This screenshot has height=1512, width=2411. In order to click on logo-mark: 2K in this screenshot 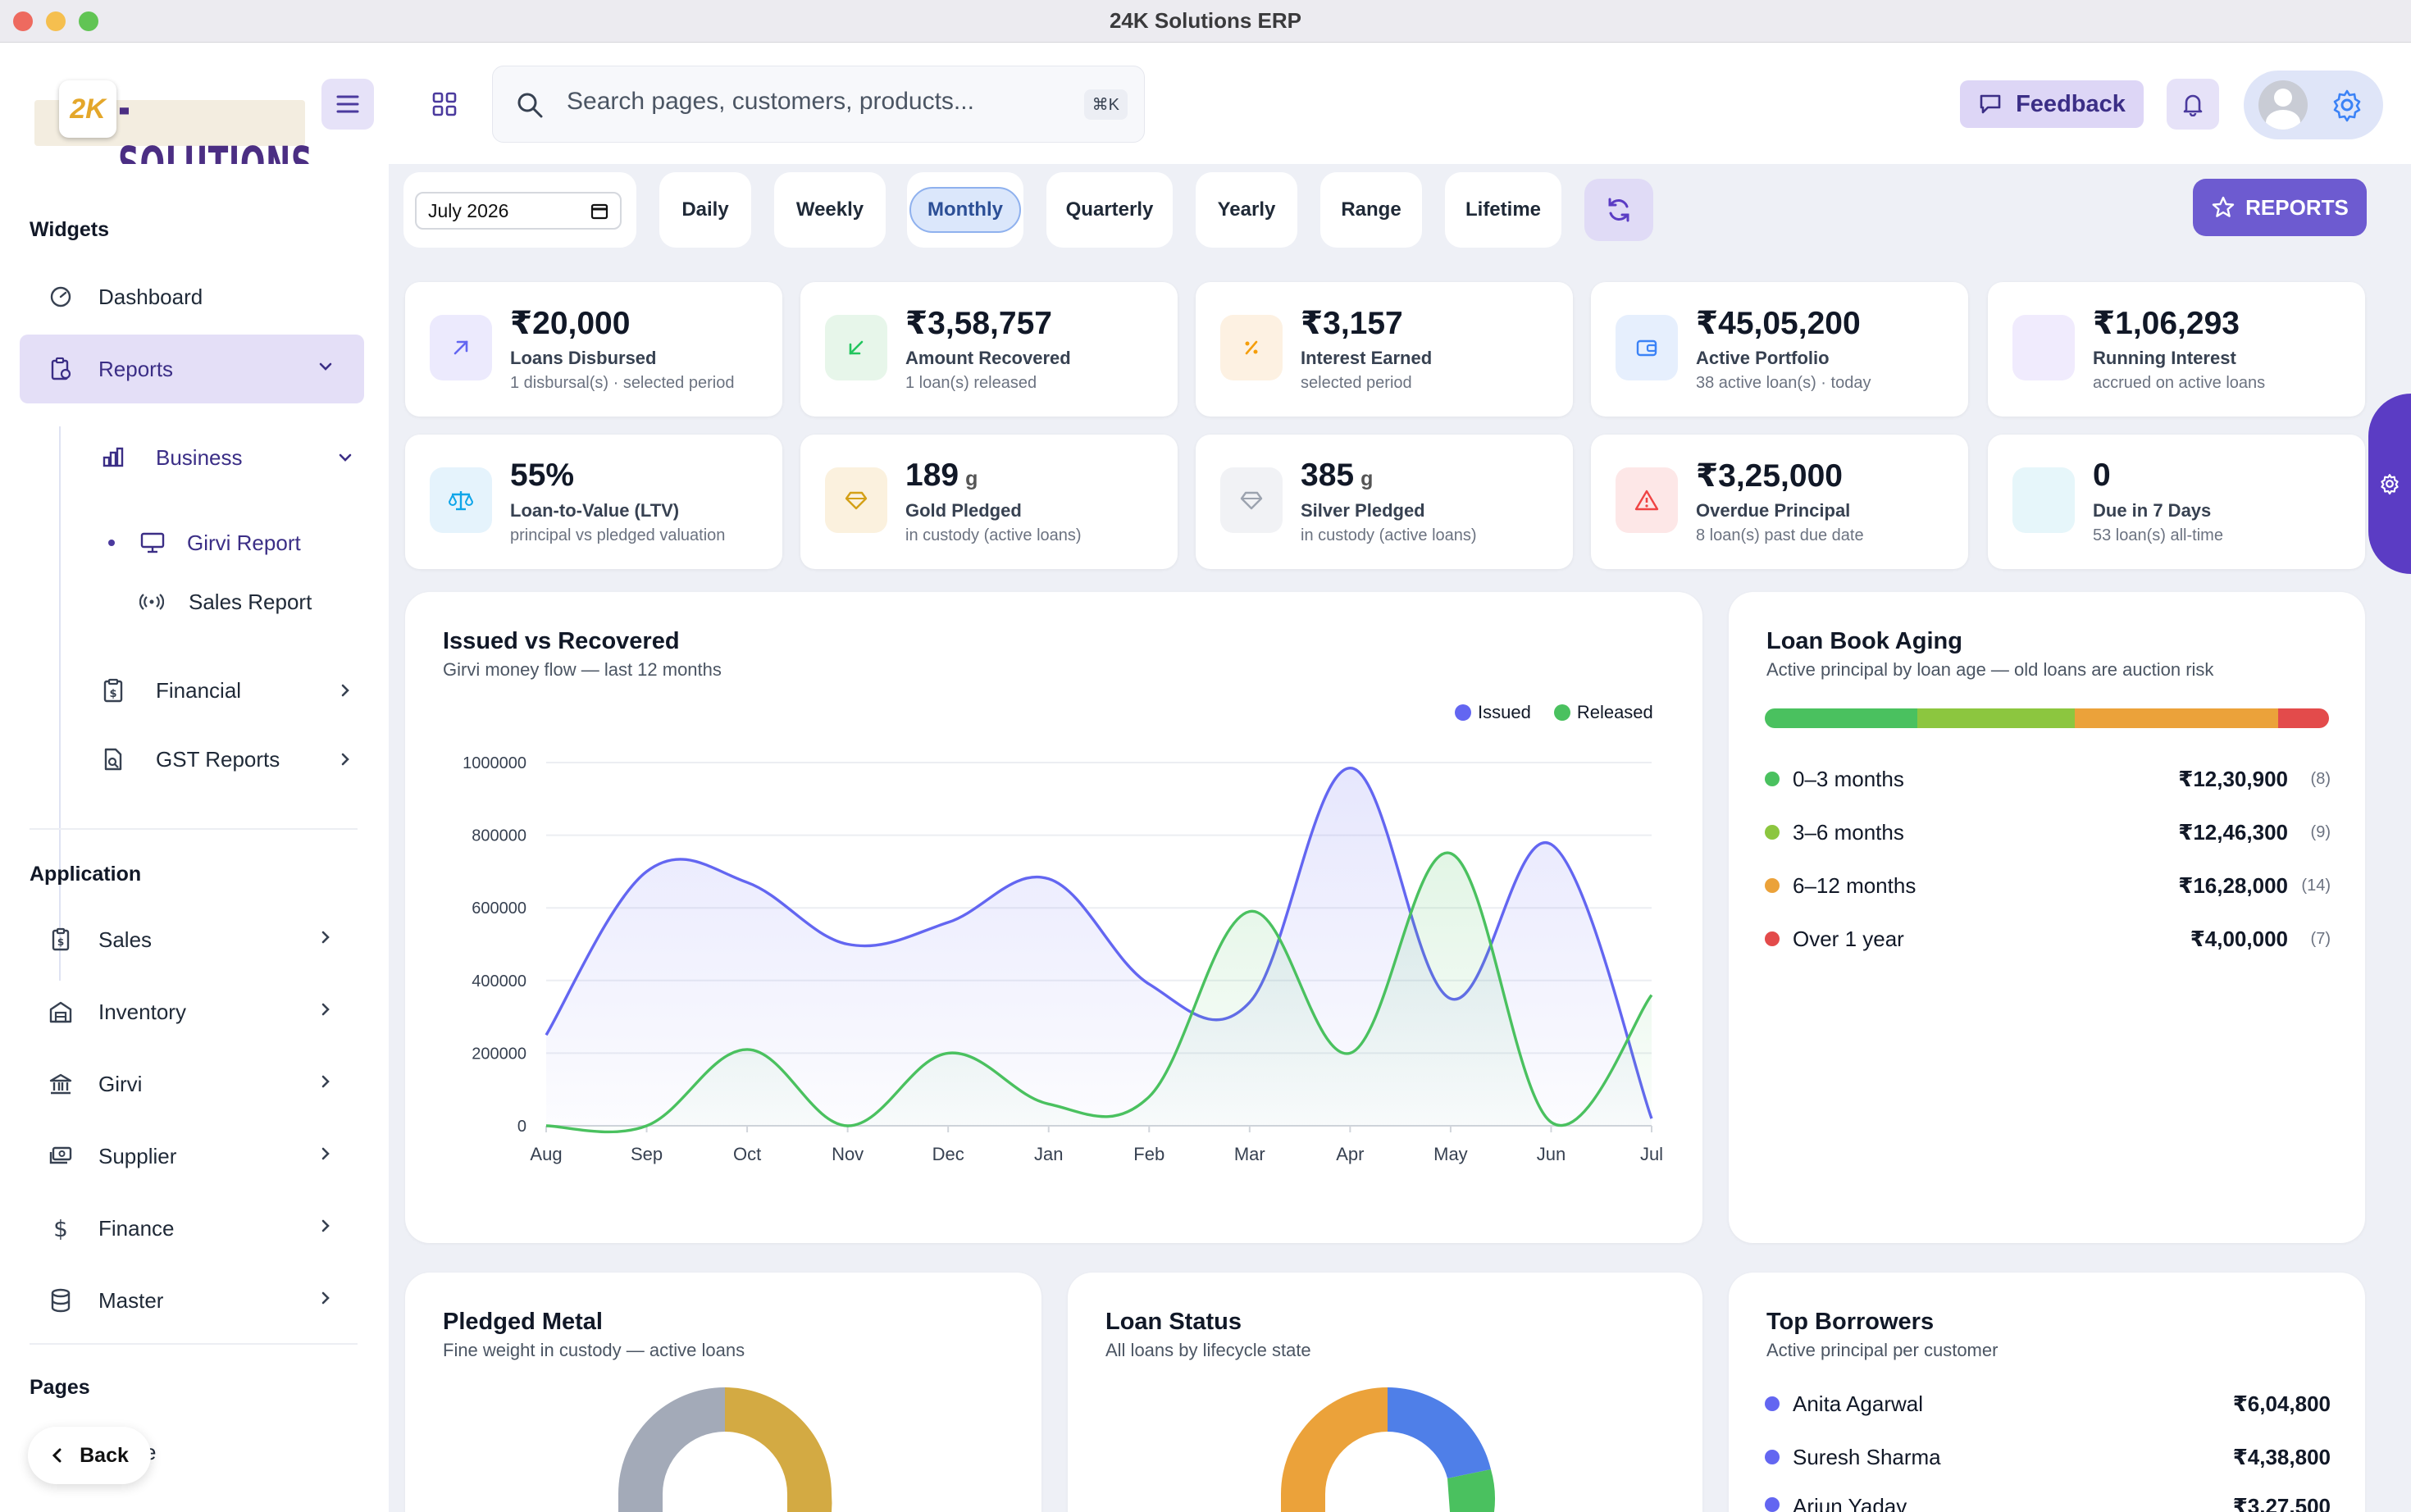, I will do `click(87, 109)`.